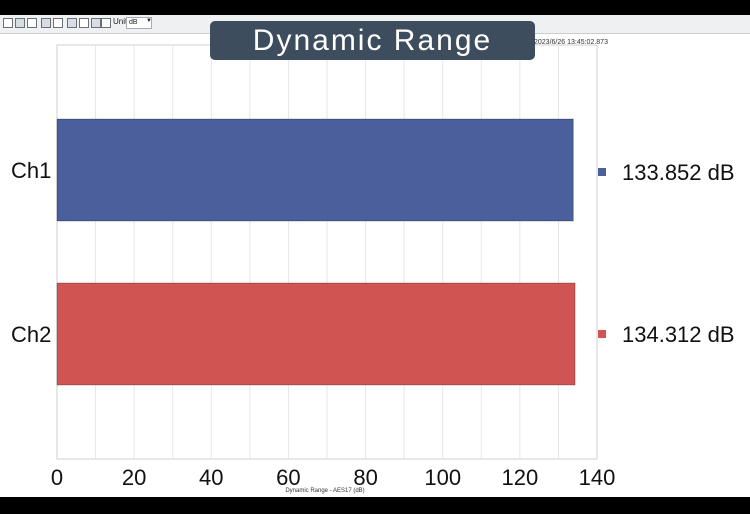 The width and height of the screenshot is (750, 514). I want to click on category-label-ch1: Ch1, so click(31, 170).